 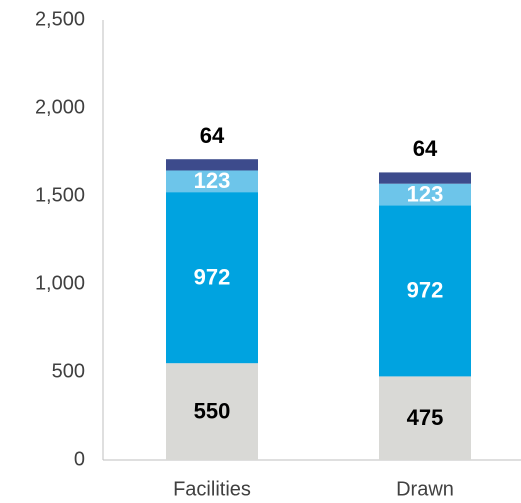 I want to click on data-label: 475, so click(x=425, y=417).